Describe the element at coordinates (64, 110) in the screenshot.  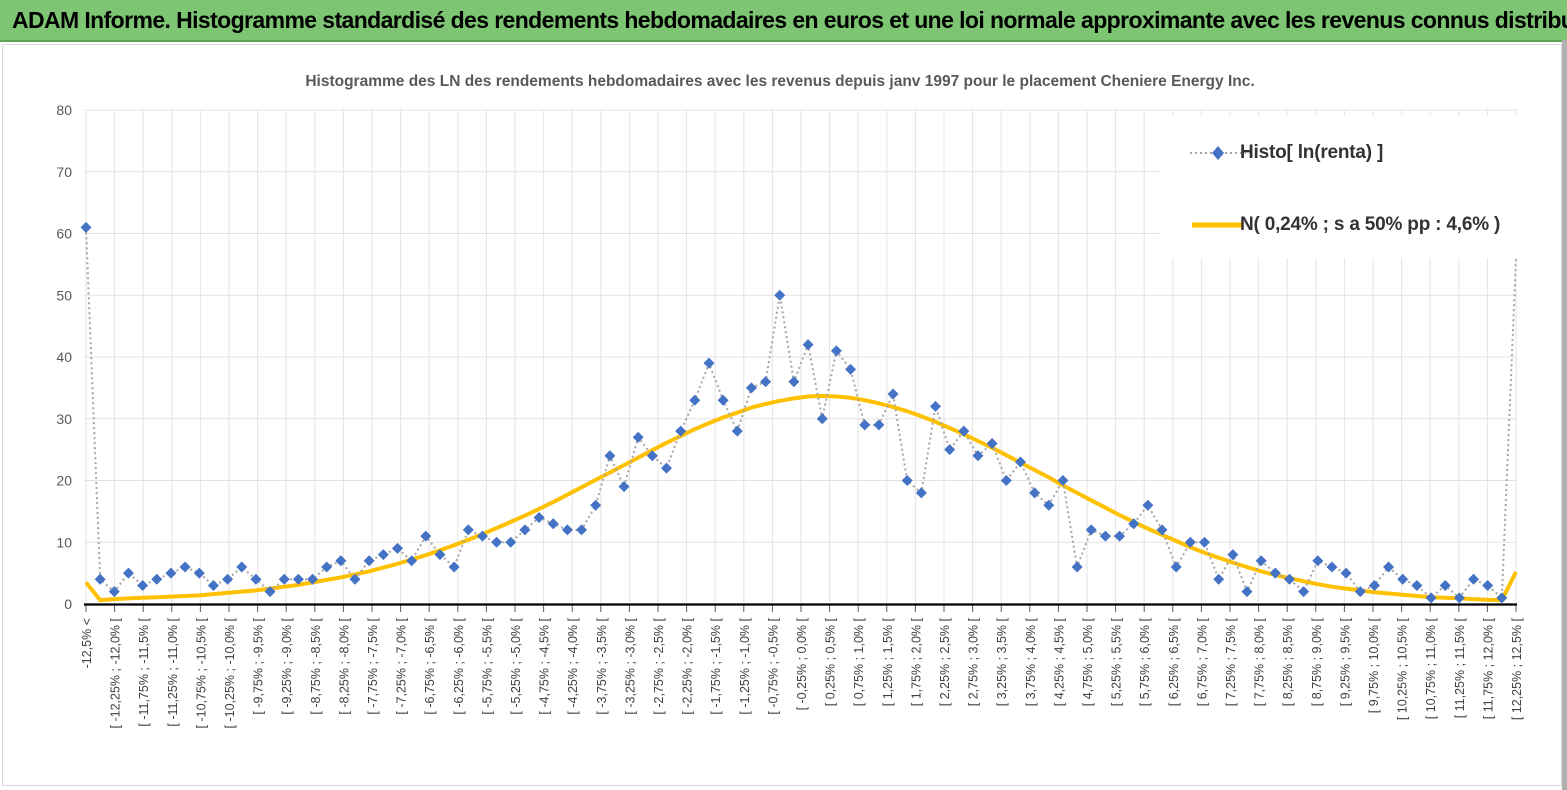
I see `y-tick-label: 80` at that location.